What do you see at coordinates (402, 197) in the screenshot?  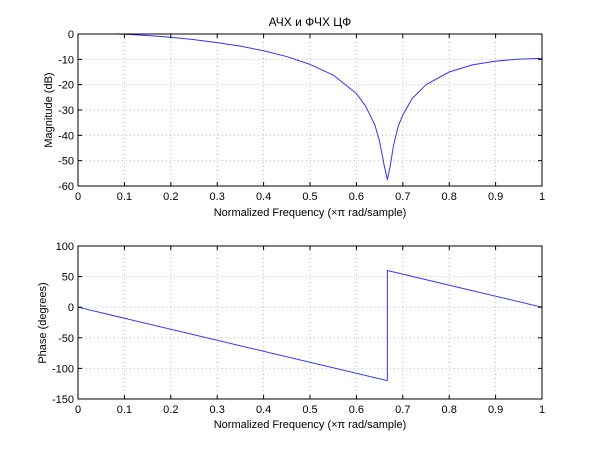 I see `magnitude-xtick-label: 0.7` at bounding box center [402, 197].